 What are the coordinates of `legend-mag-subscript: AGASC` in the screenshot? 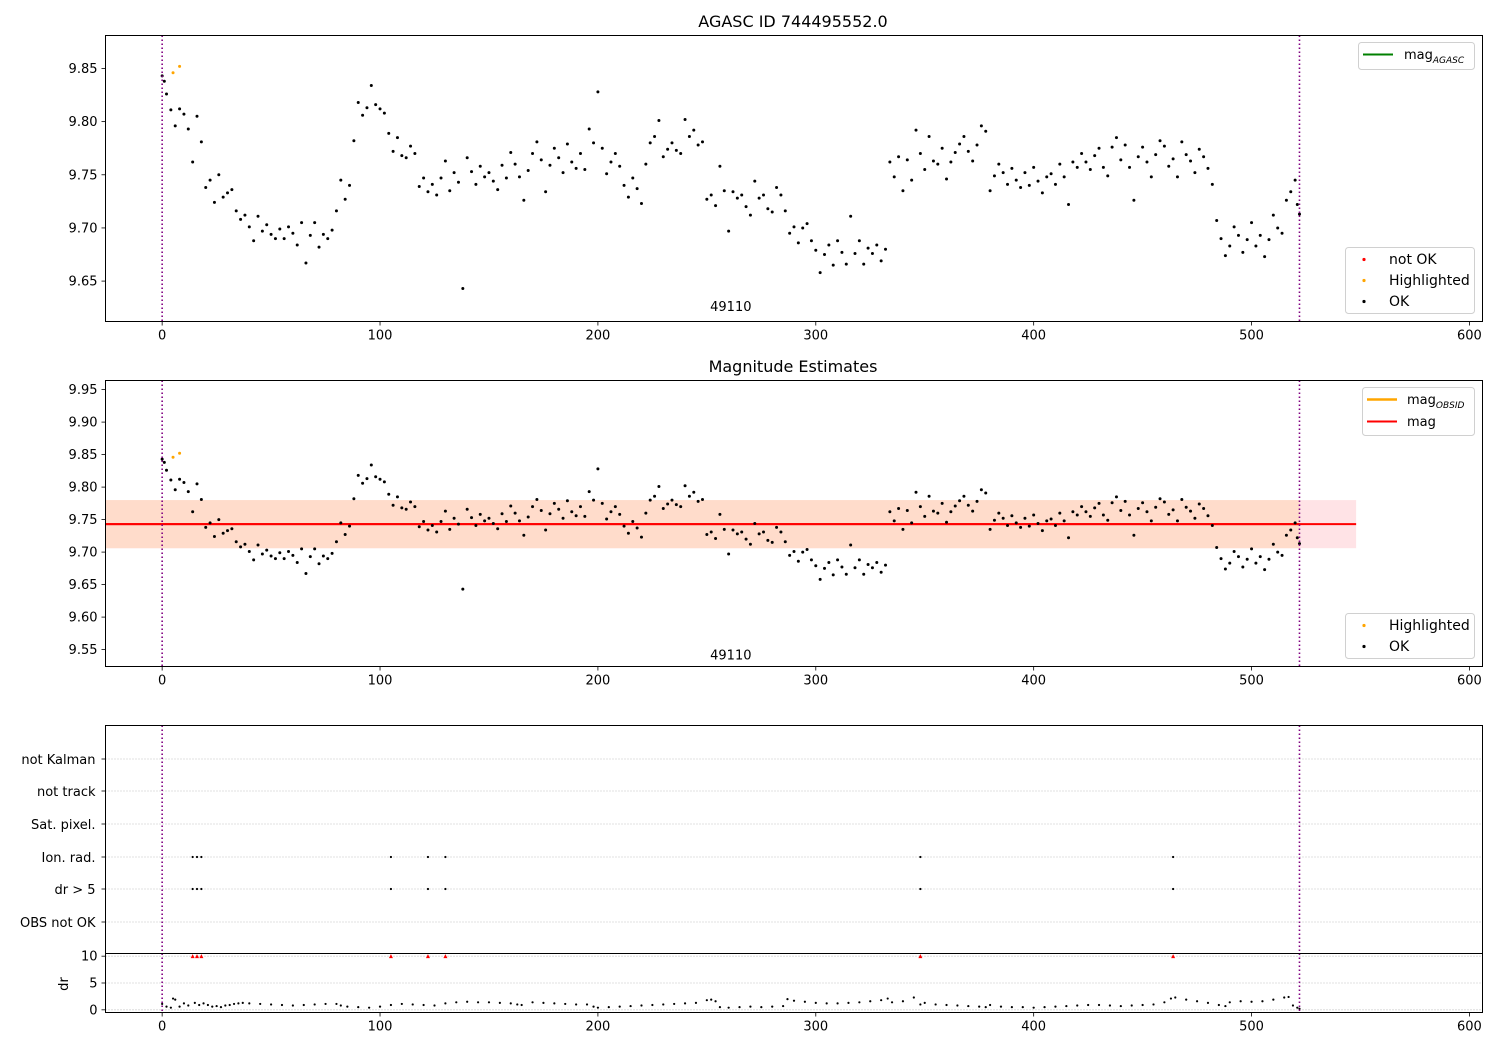 It's located at (1448, 61).